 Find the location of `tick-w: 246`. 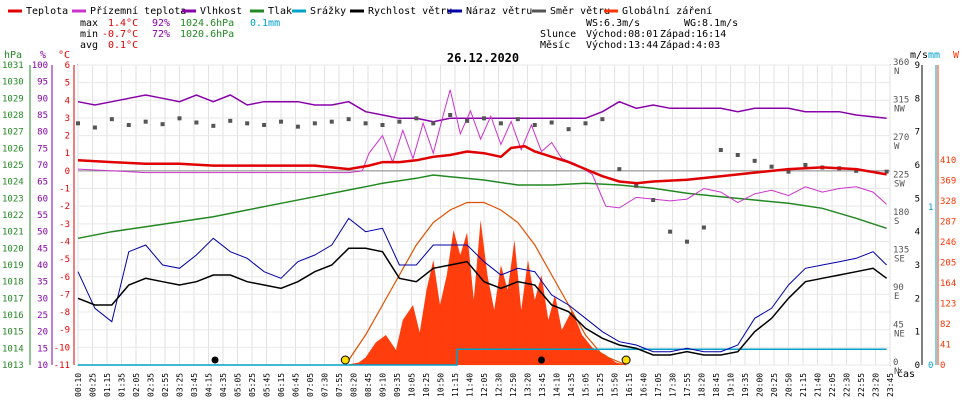

tick-w: 246 is located at coordinates (948, 243).